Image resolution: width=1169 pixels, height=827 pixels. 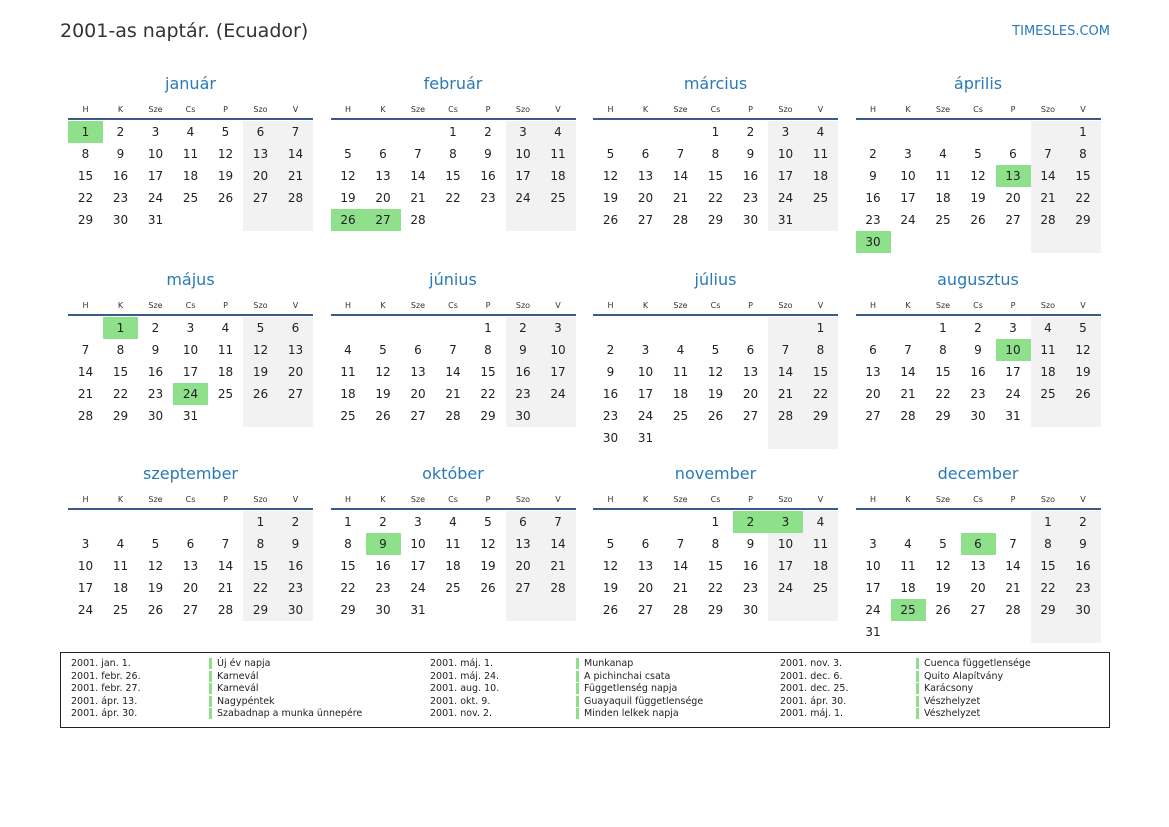 What do you see at coordinates (106, 676) in the screenshot?
I see `holiday-date: 2001. febr. 26.` at bounding box center [106, 676].